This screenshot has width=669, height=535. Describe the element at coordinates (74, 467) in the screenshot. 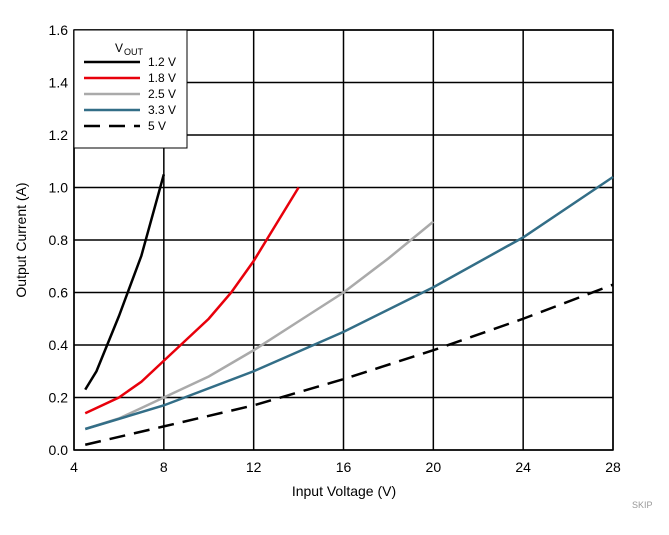

I see `x-tick-label: 4` at that location.